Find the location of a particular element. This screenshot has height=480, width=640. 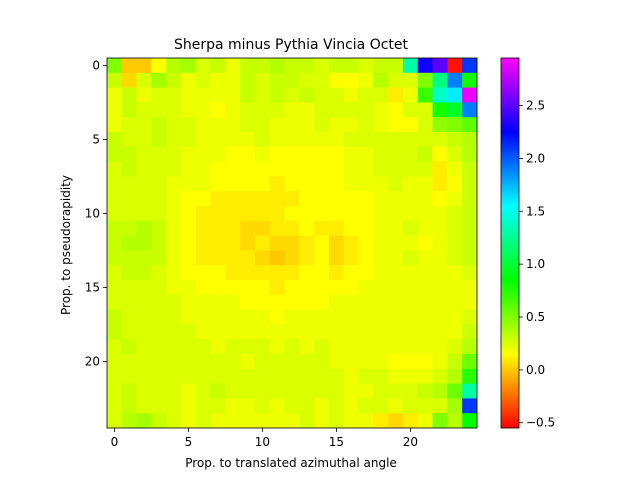

y-tick-label: 5 is located at coordinates (96, 139).